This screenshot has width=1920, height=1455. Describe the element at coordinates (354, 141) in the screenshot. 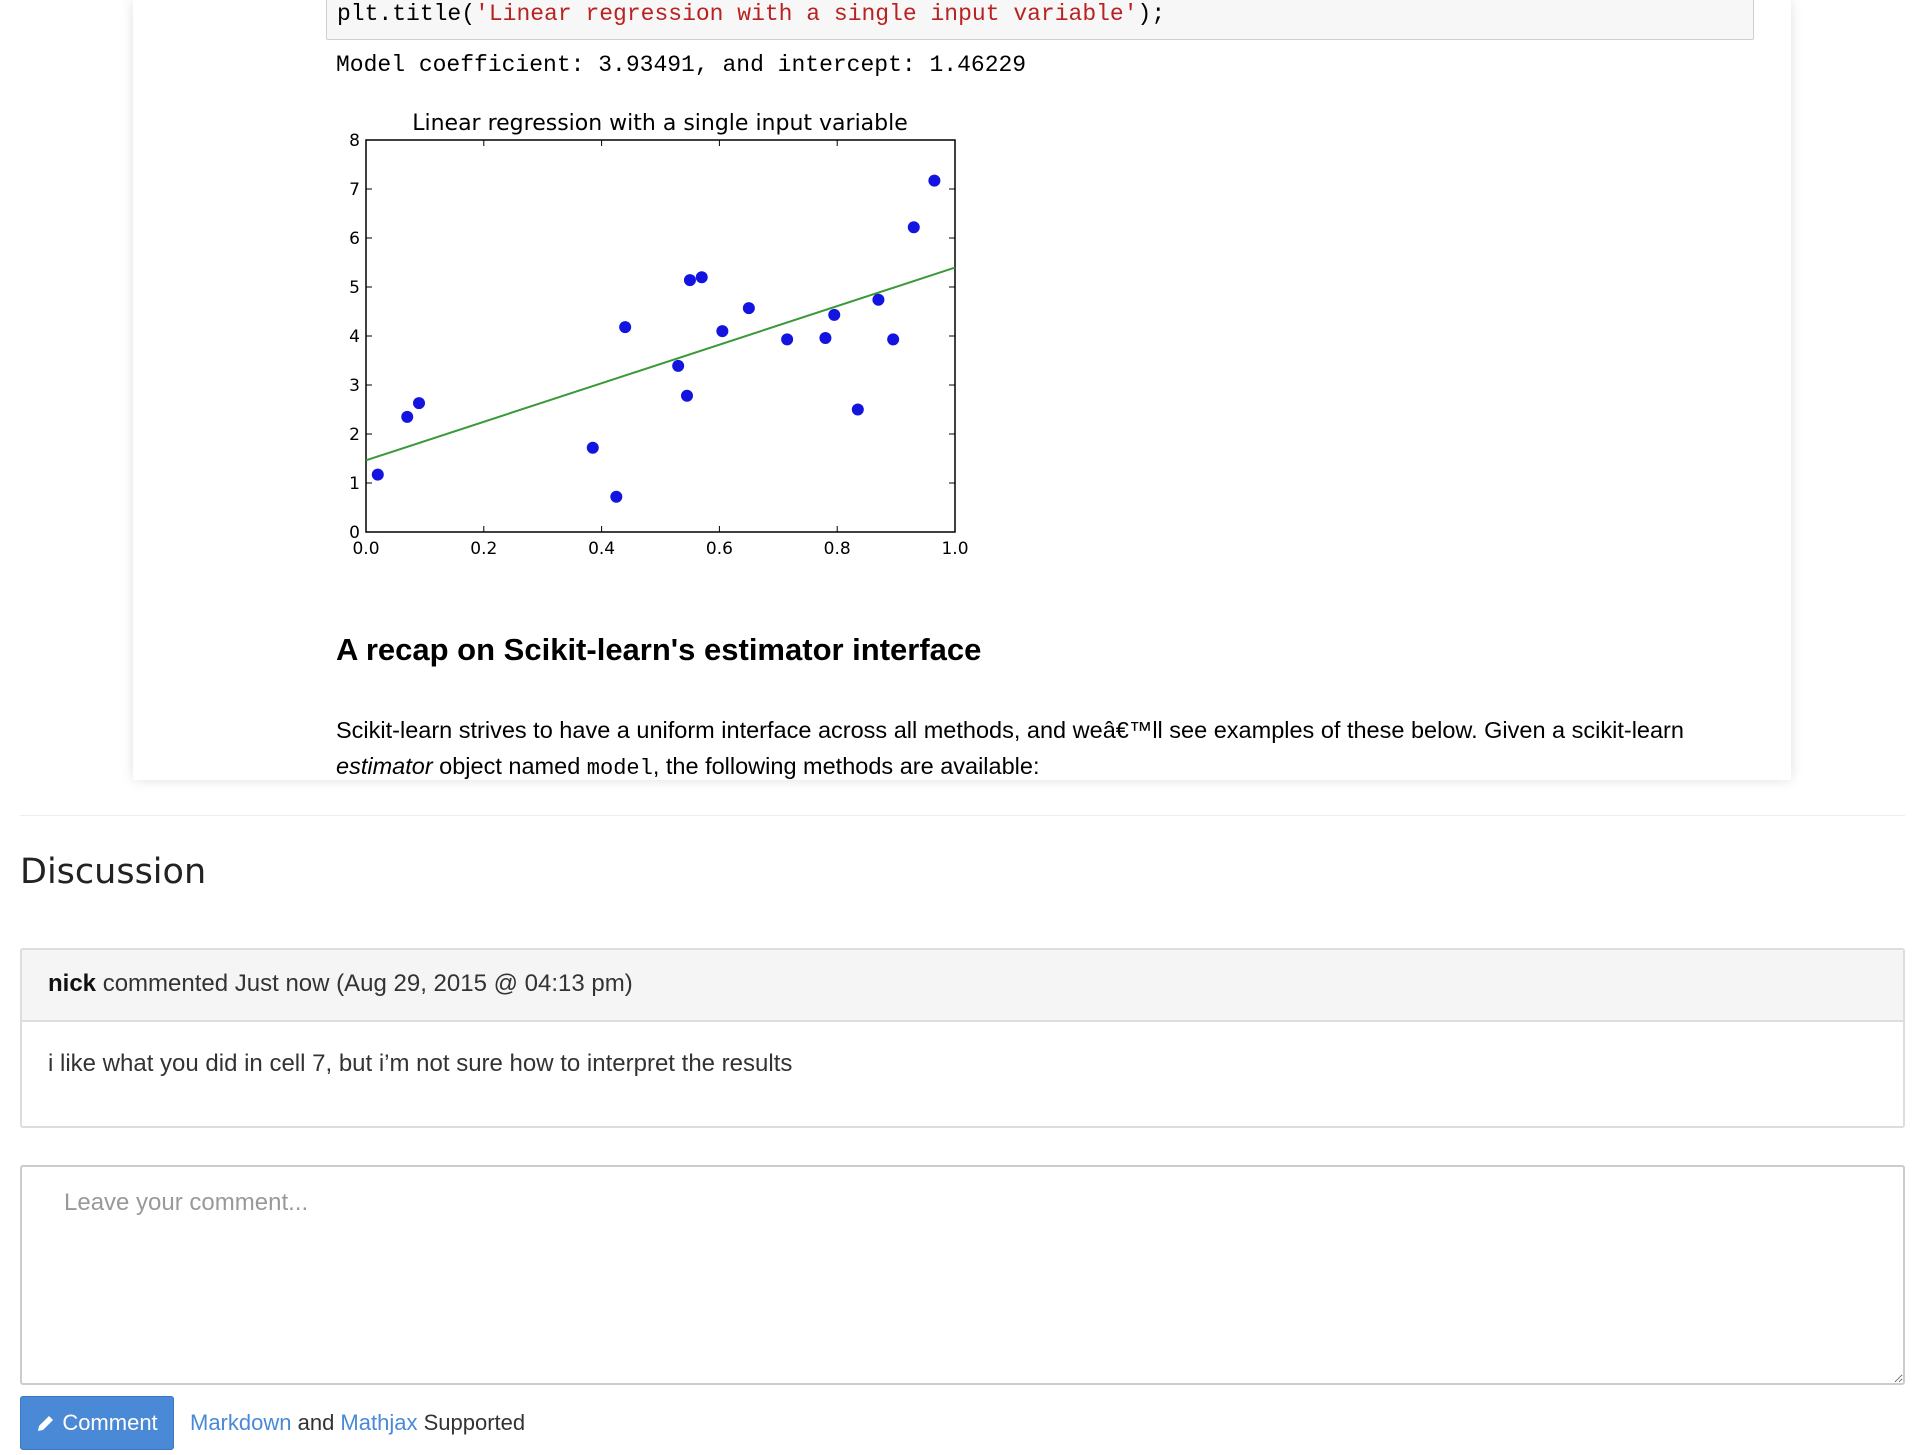

I see `y-tick-label: 8` at that location.